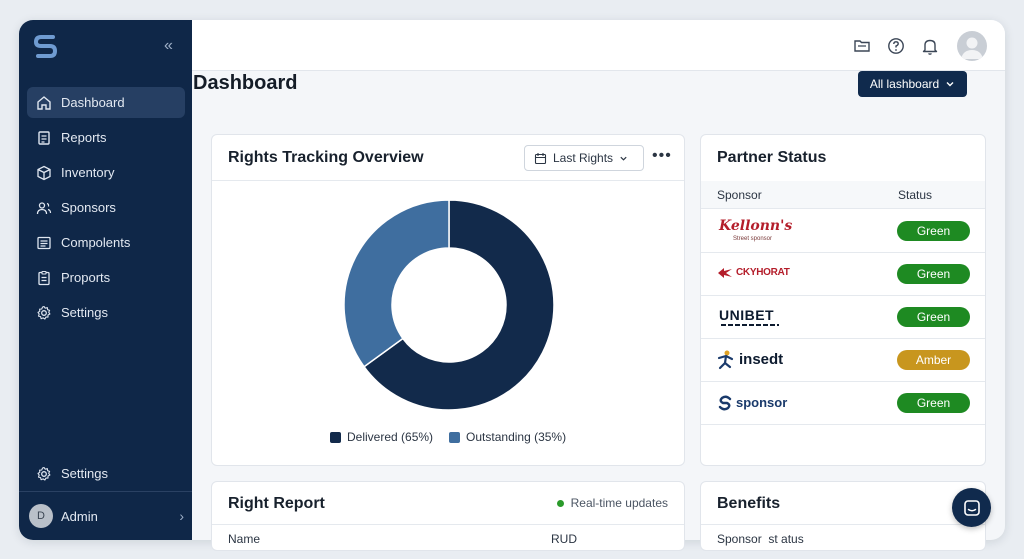 This screenshot has width=1024, height=559. I want to click on legend-item-delivered: Delivered (65%), so click(381, 437).